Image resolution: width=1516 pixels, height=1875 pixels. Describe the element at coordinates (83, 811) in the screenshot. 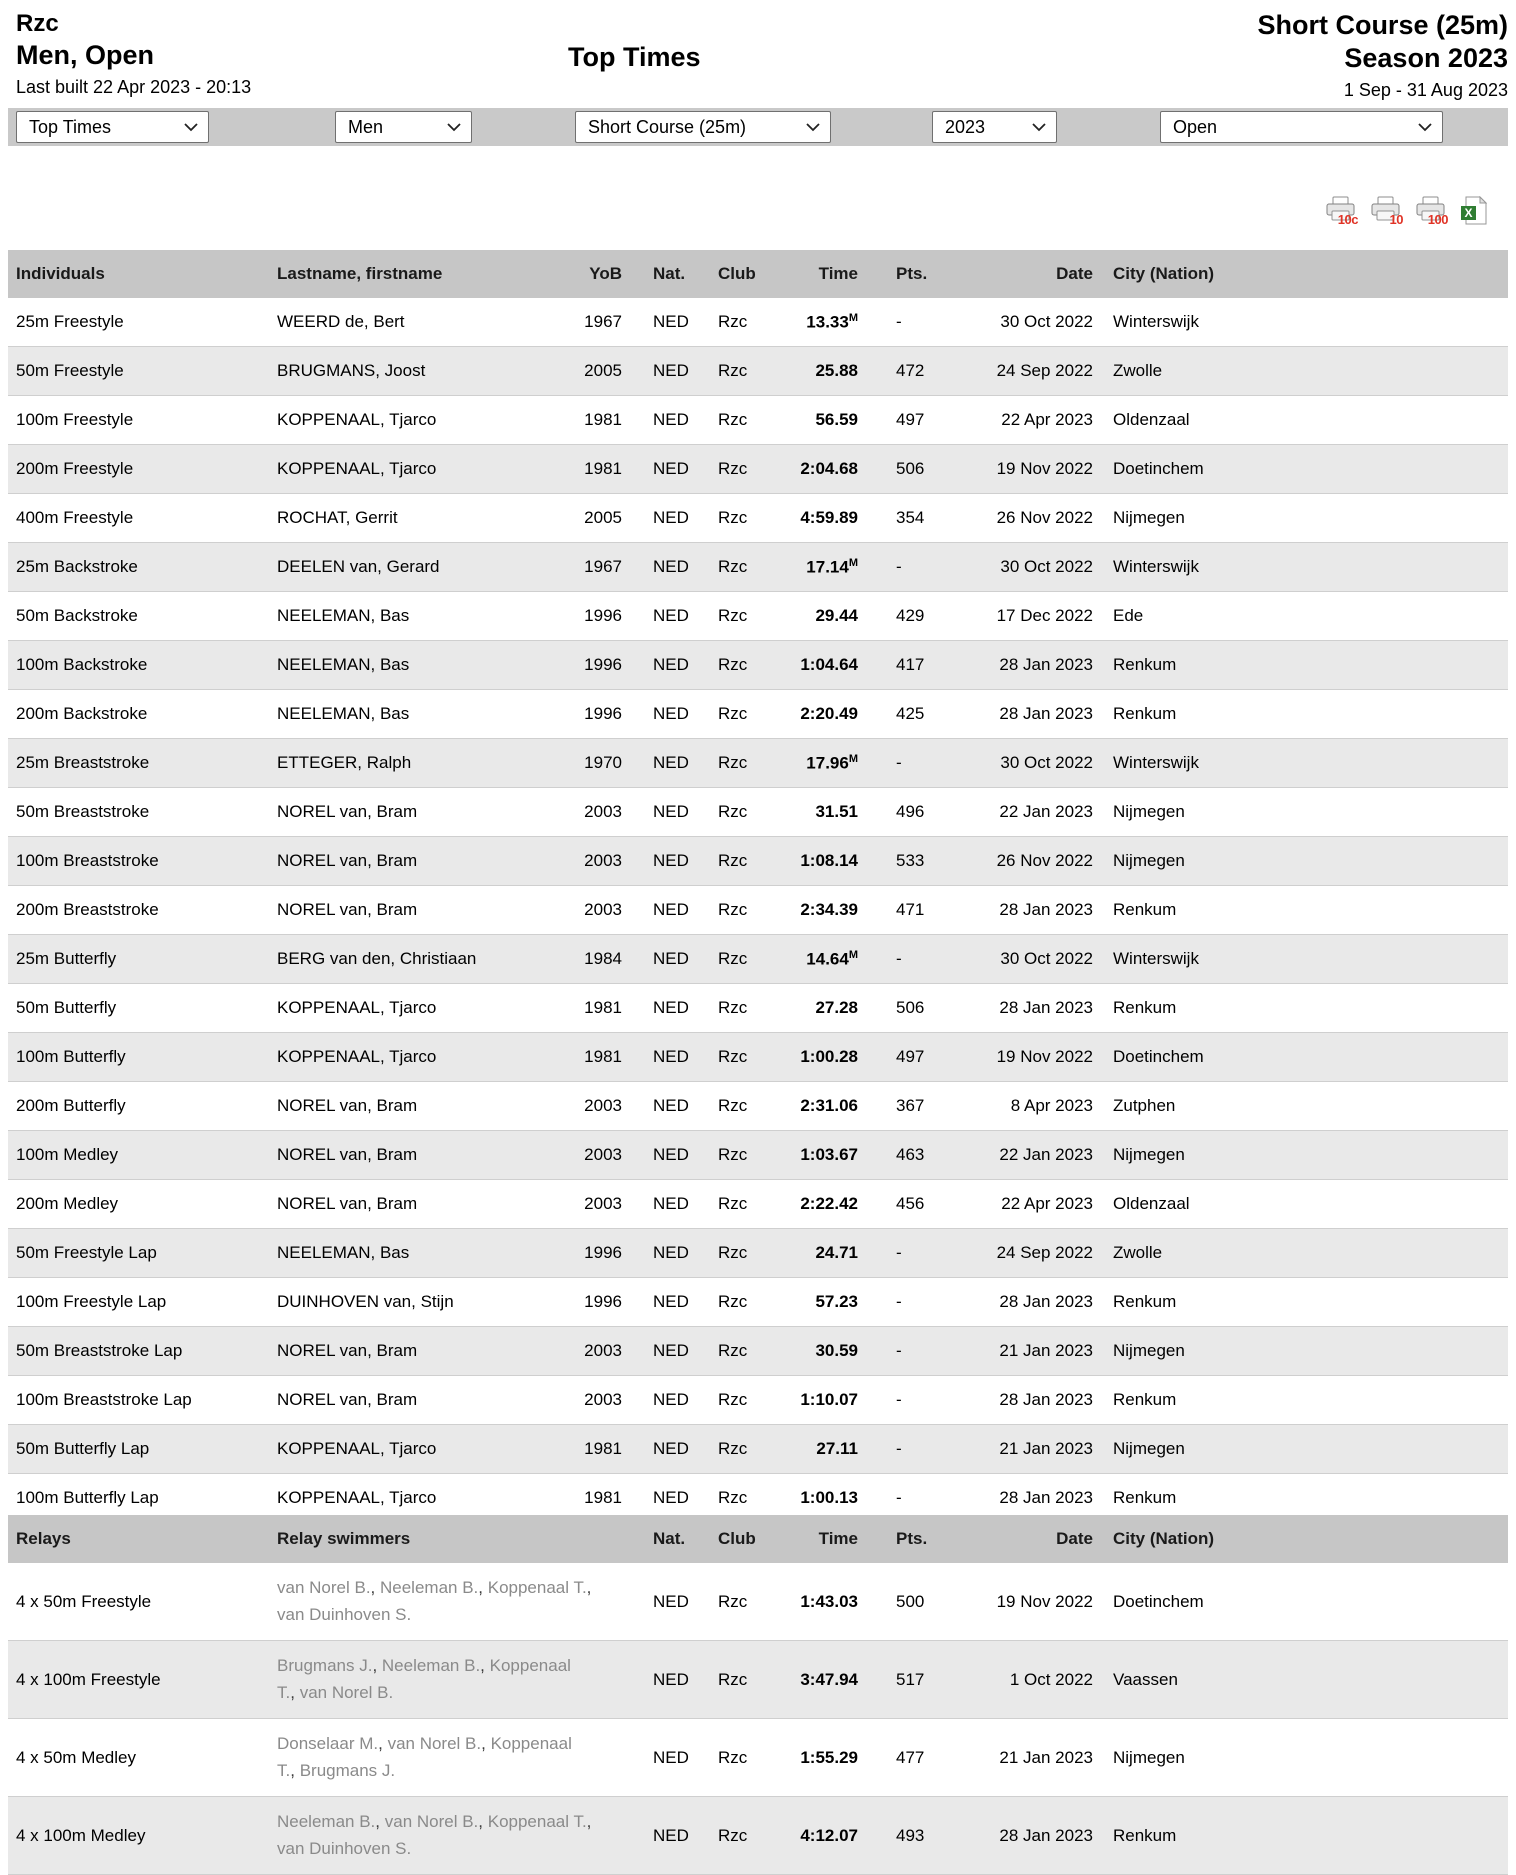

I see `event-cell: 50m Breaststroke` at that location.